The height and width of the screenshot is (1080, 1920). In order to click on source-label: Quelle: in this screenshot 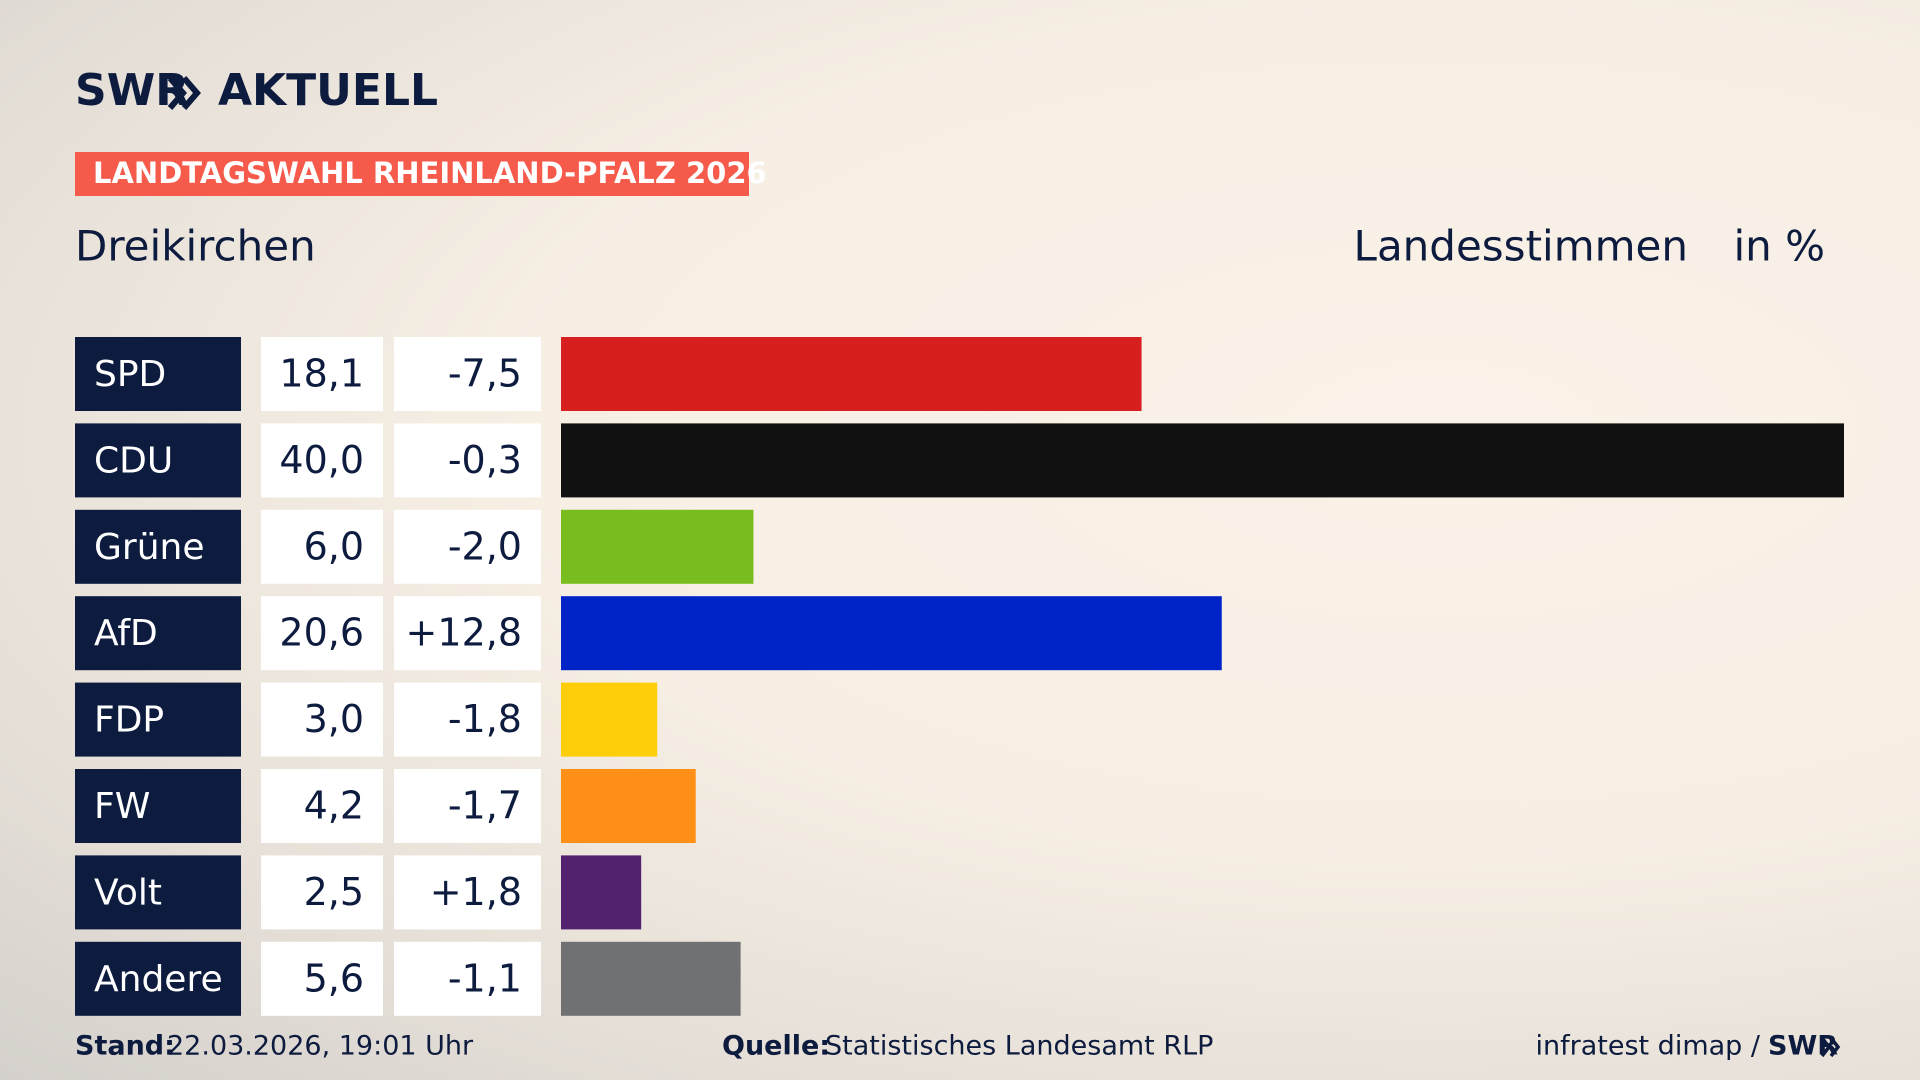, I will do `click(776, 1046)`.